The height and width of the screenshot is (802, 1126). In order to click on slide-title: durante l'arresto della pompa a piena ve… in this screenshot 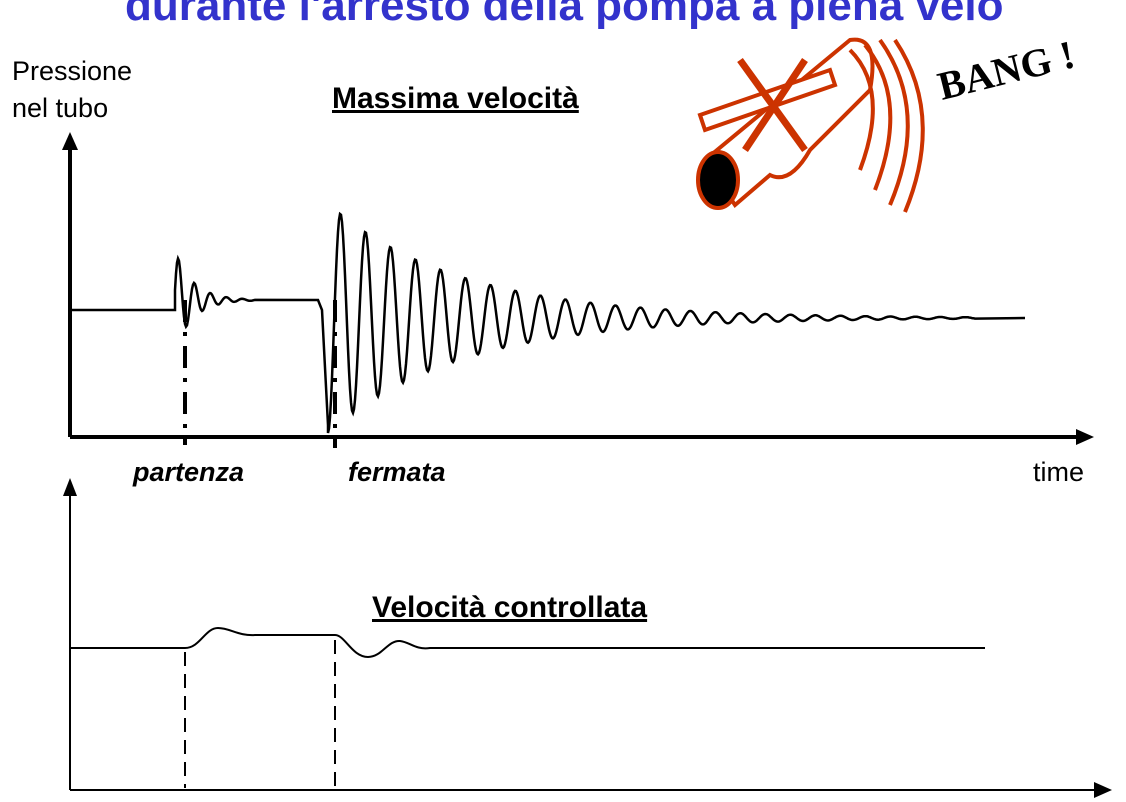, I will do `click(564, 15)`.